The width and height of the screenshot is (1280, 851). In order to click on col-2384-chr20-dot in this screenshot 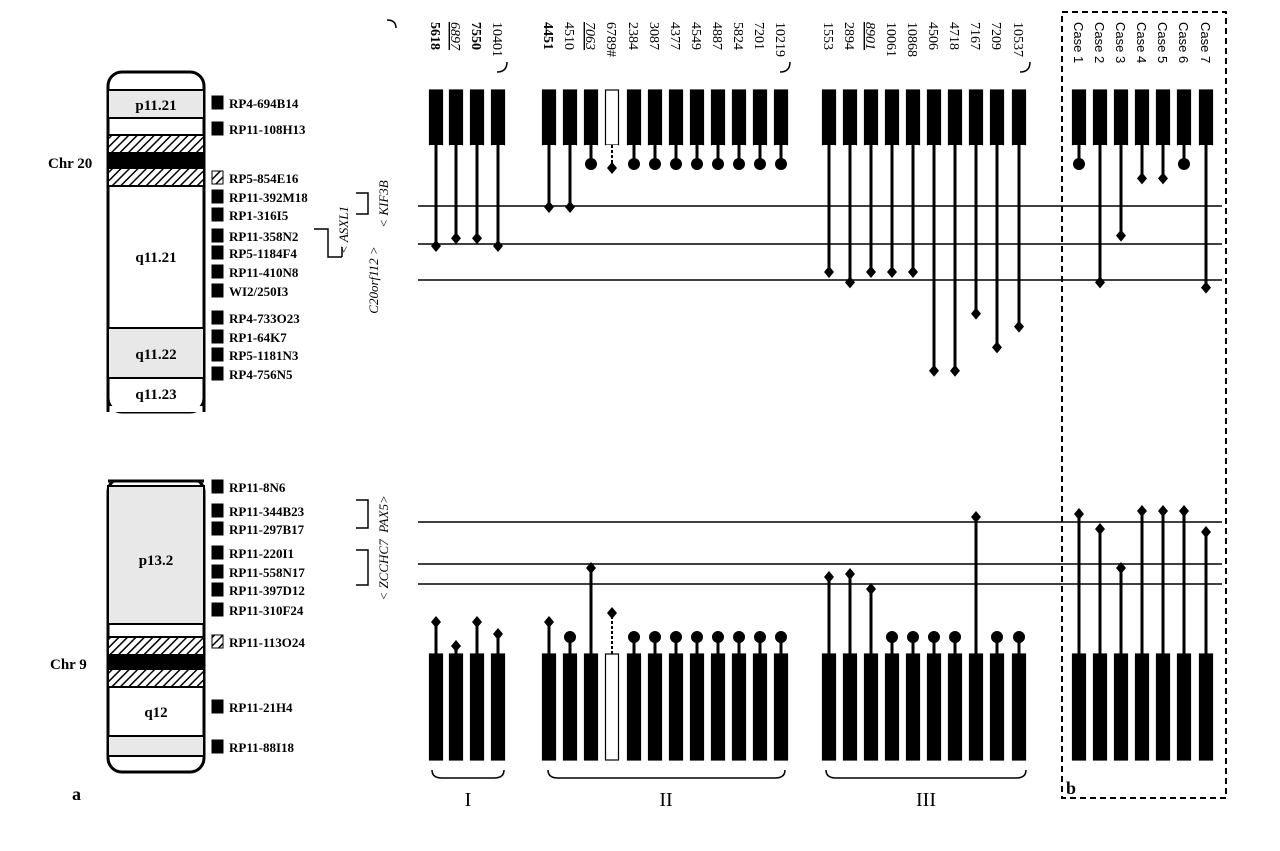, I will do `click(634, 164)`.